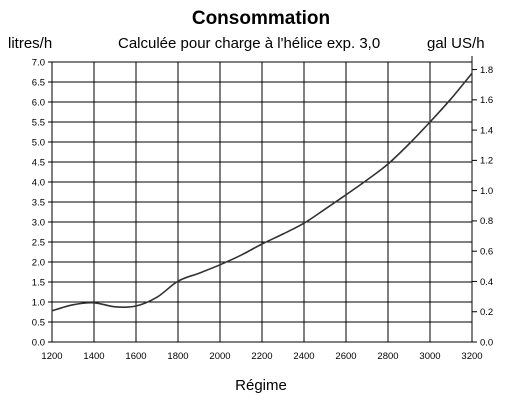 Image resolution: width=522 pixels, height=418 pixels. What do you see at coordinates (486, 251) in the screenshot?
I see `y2-tick-label: 0.6` at bounding box center [486, 251].